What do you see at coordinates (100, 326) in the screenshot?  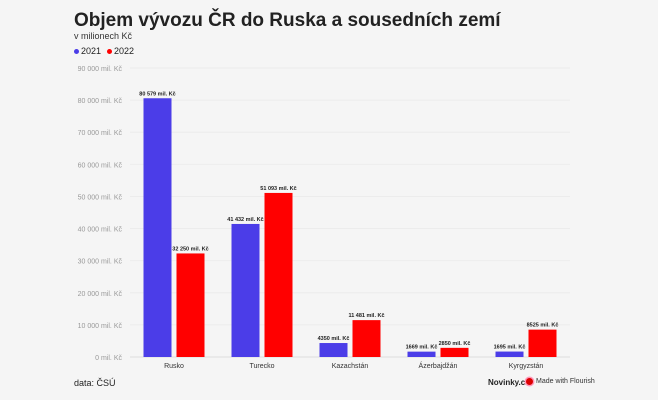 I see `y-tick-label: 10 000 mil. Kč` at bounding box center [100, 326].